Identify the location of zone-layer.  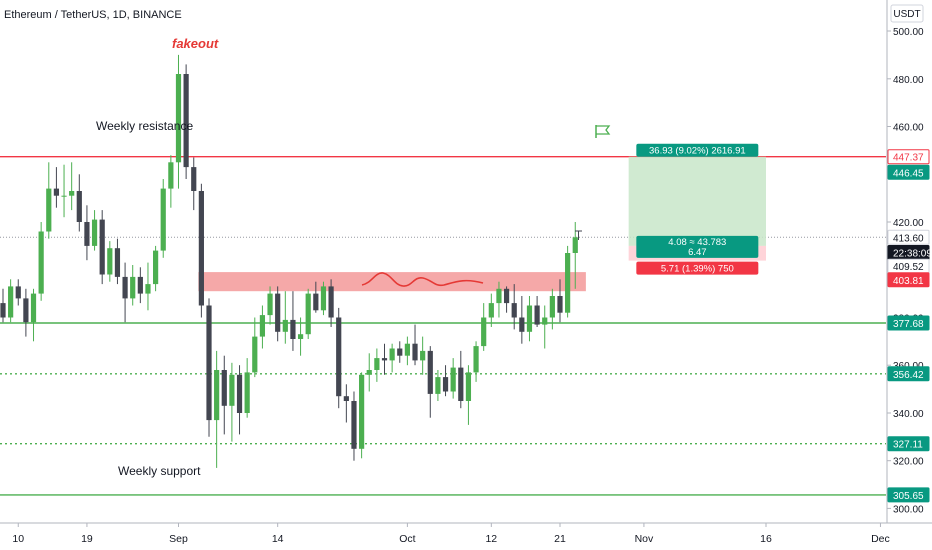
(392, 282).